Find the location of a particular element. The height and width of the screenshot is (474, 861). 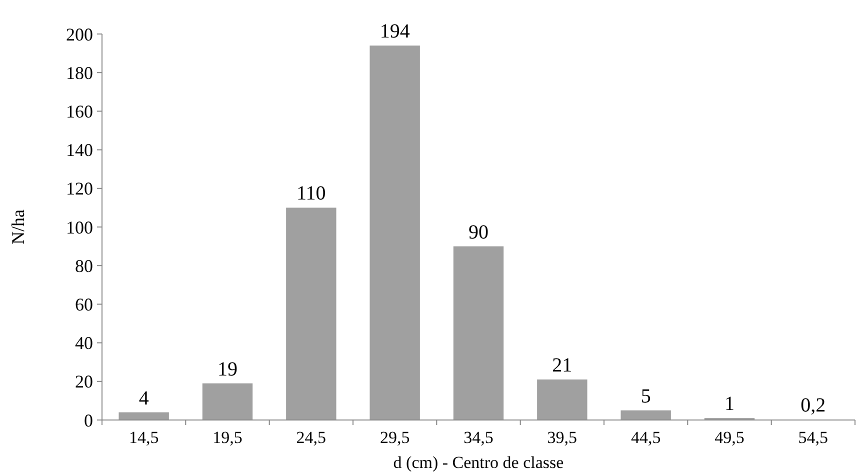

data-label: 19 is located at coordinates (228, 369).